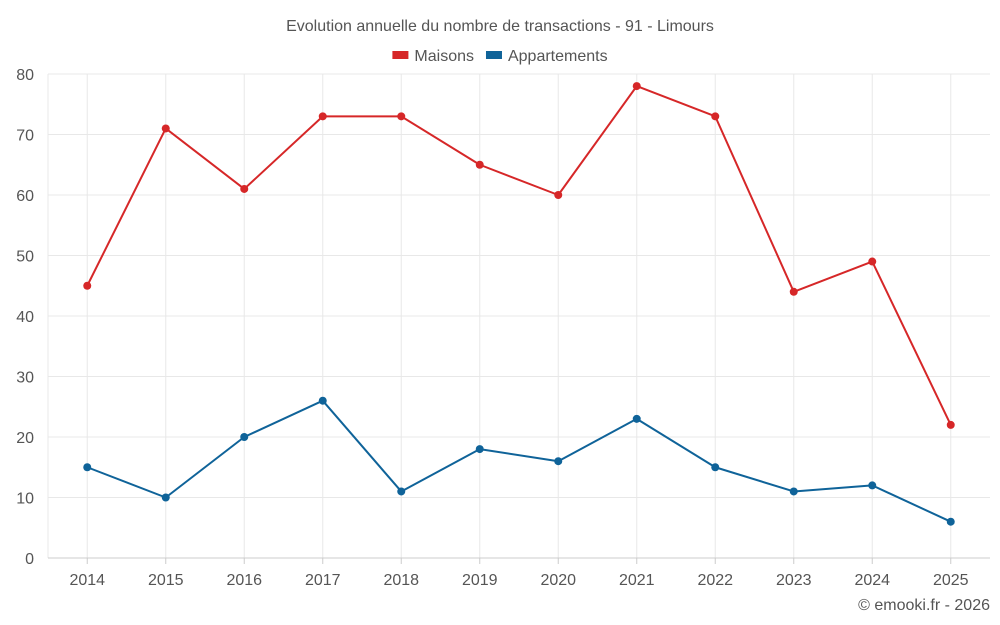  What do you see at coordinates (400, 55) in the screenshot?
I see `legend-swatch-maisons` at bounding box center [400, 55].